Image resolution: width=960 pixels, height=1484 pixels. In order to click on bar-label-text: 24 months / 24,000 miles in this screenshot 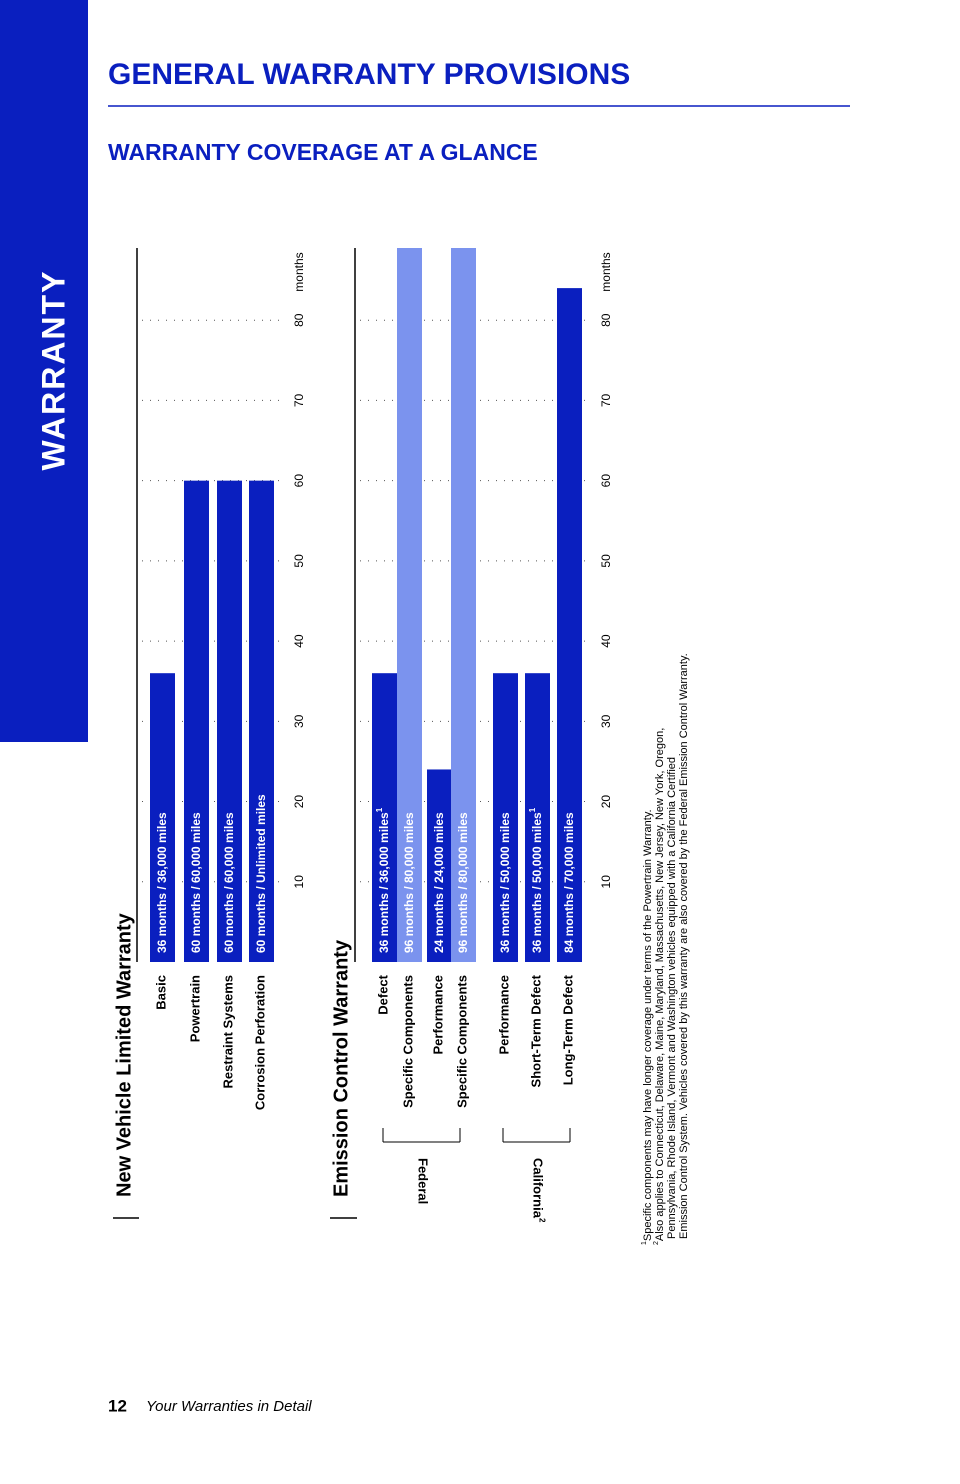, I will do `click(439, 882)`.